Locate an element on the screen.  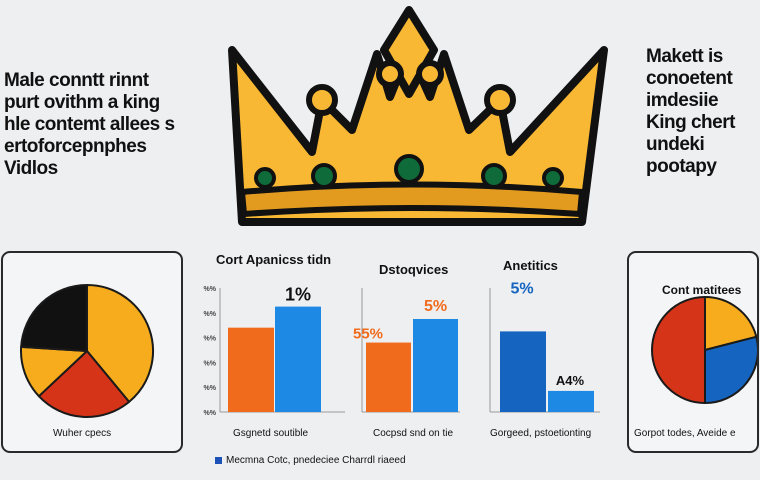
pie-chart-right is located at coordinates (705, 350).